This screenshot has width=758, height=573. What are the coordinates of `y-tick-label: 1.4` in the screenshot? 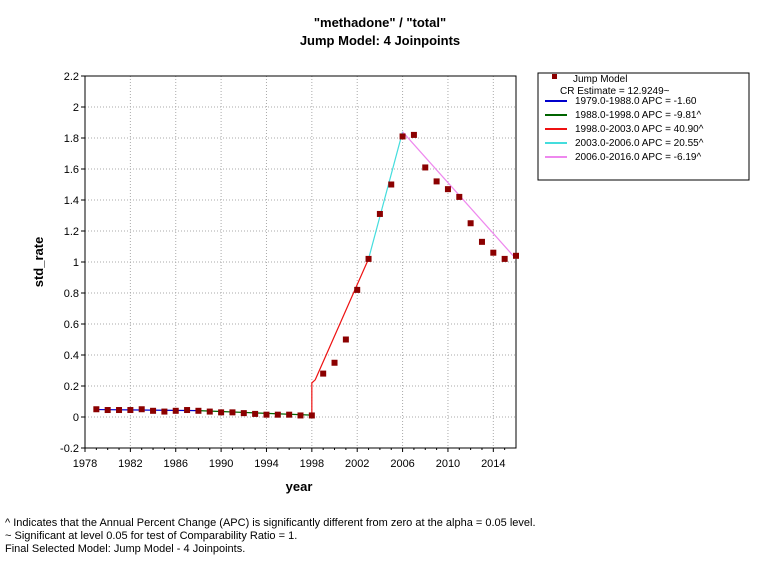 It's located at (71, 201).